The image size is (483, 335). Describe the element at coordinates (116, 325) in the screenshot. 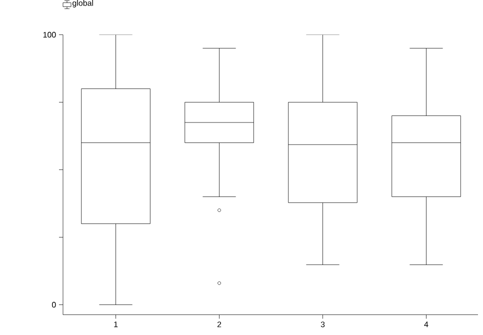

I see `x-tick-label: 1` at that location.